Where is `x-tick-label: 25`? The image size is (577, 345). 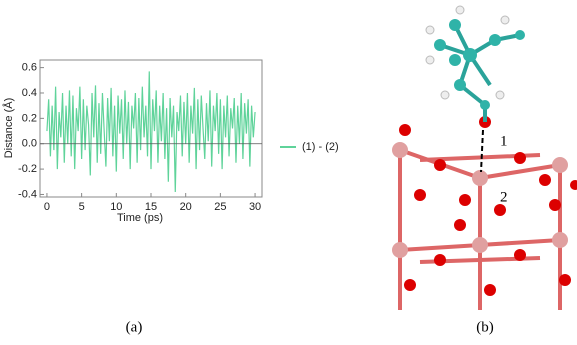 x-tick-label: 25 is located at coordinates (220, 207).